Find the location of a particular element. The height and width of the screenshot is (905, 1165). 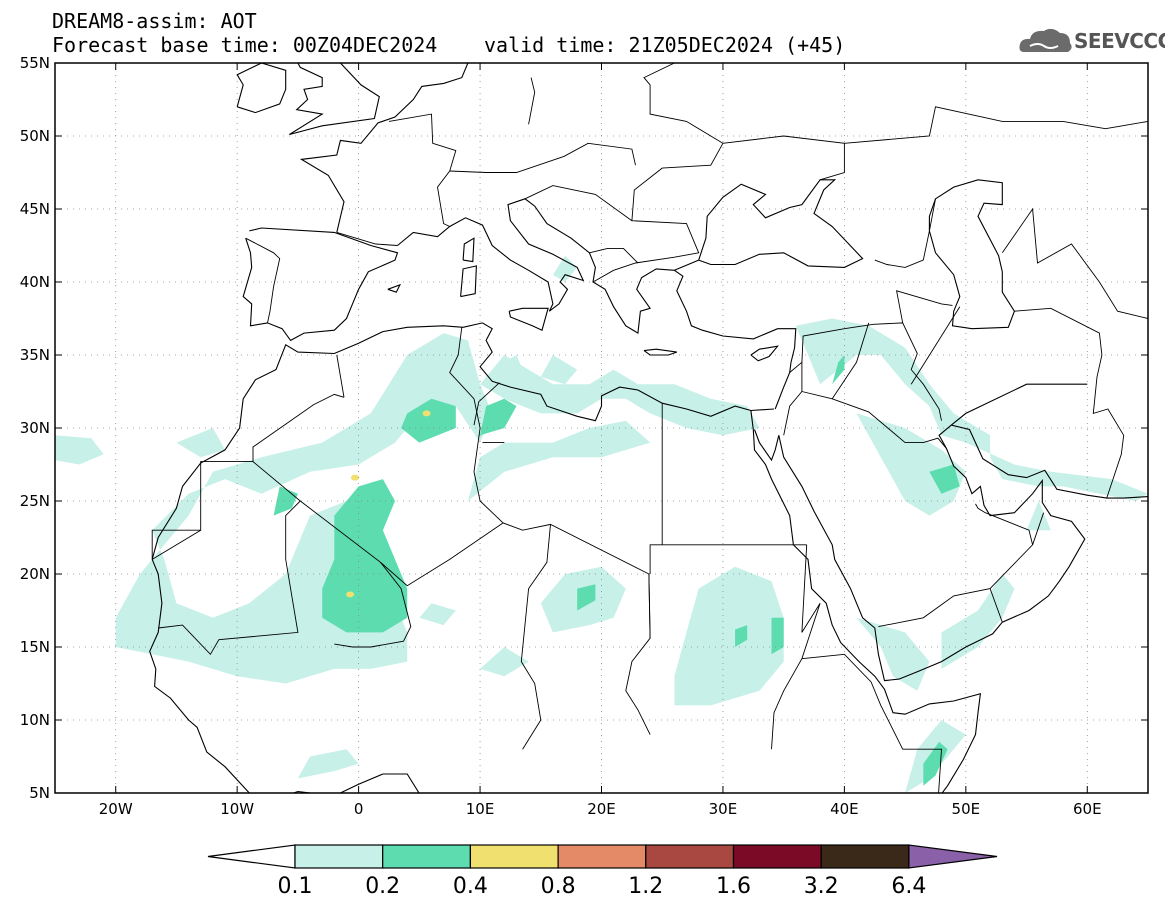

lat-tick-label: 30N is located at coordinates (35, 428).